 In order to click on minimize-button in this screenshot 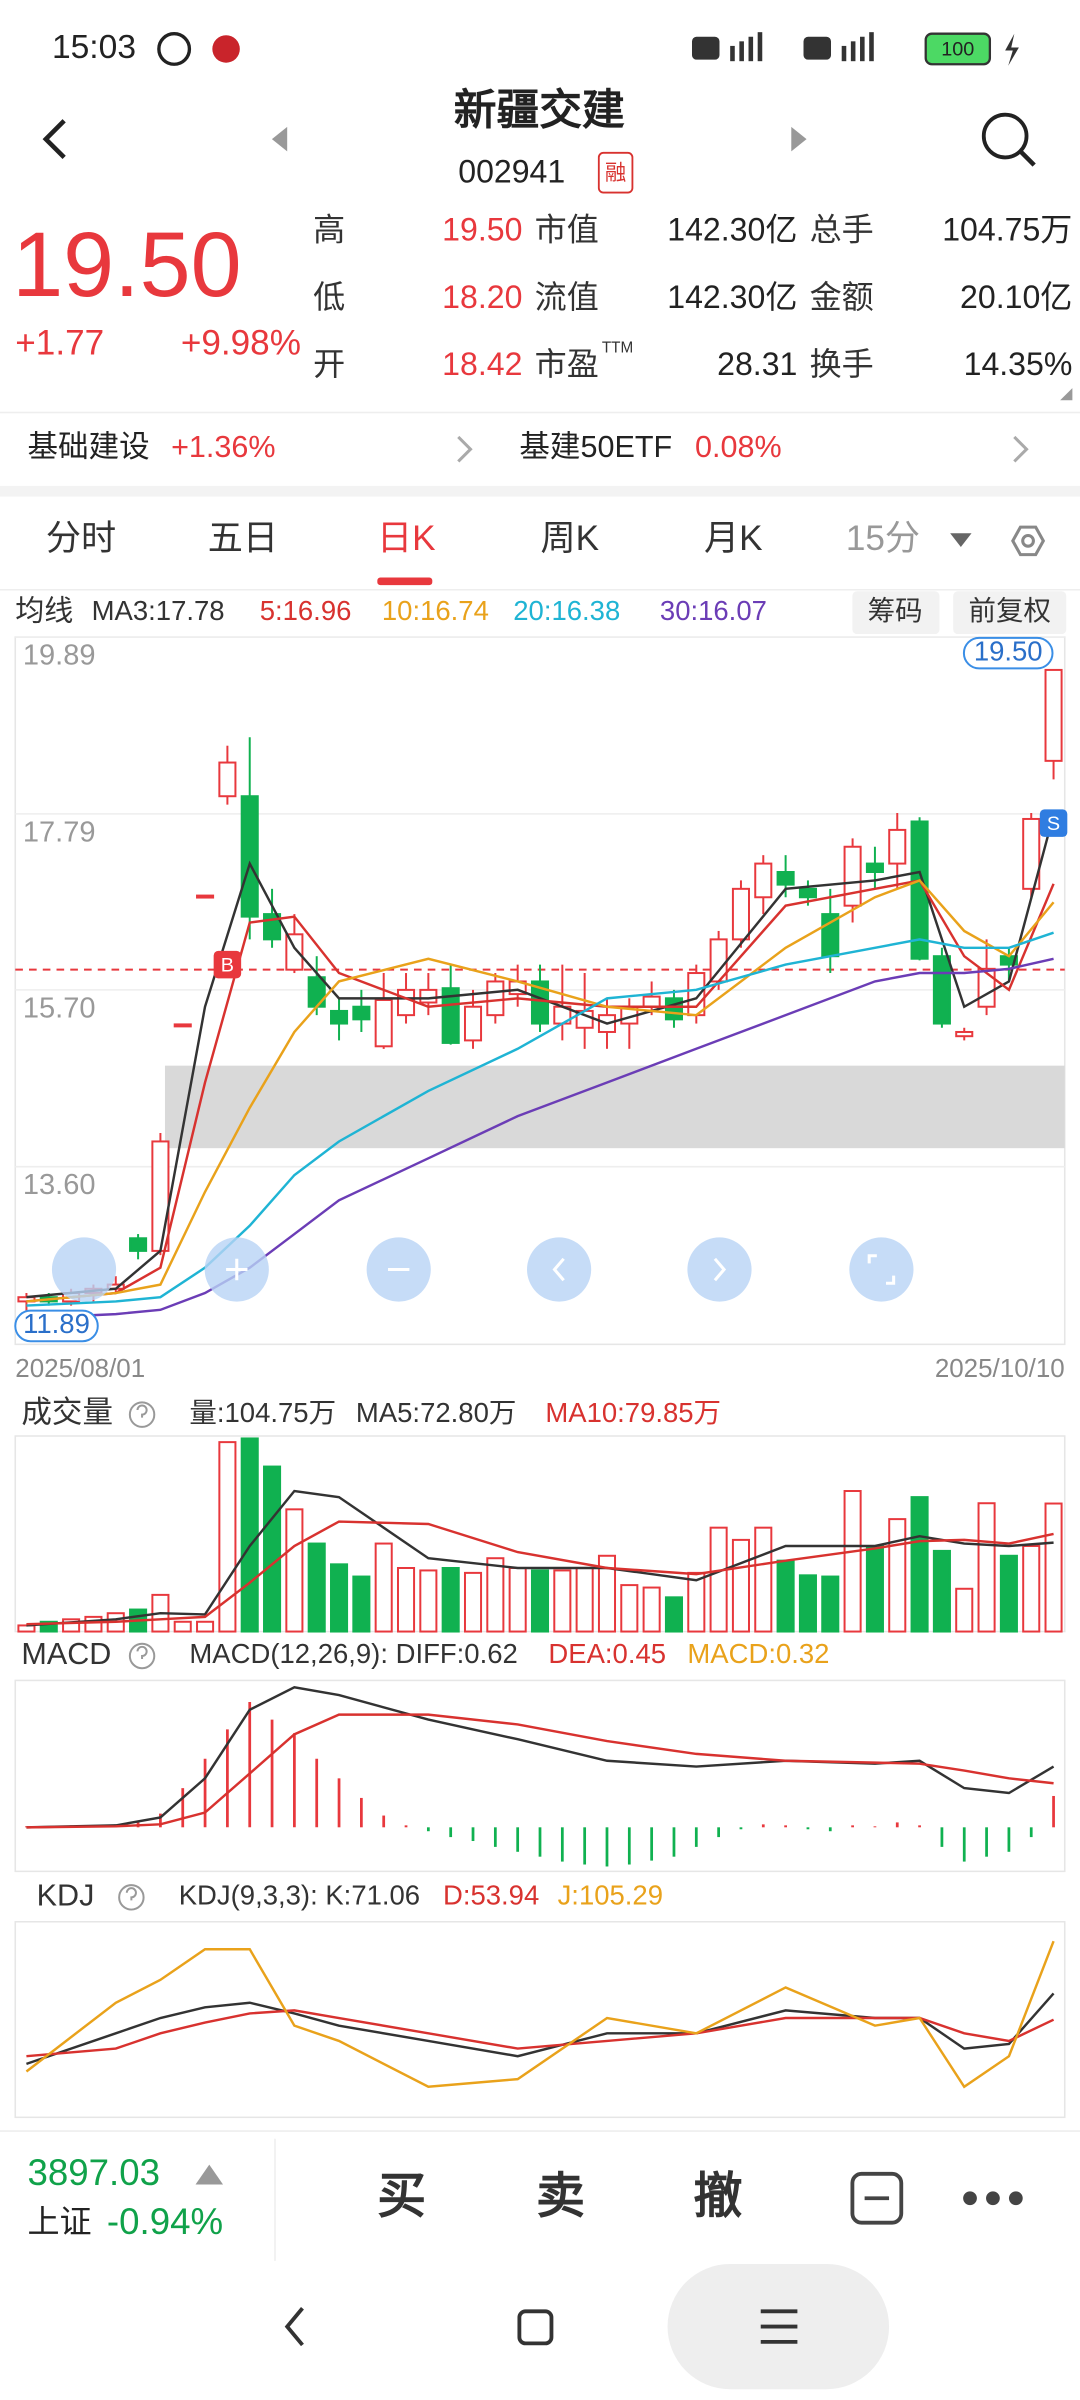, I will do `click(877, 2198)`.